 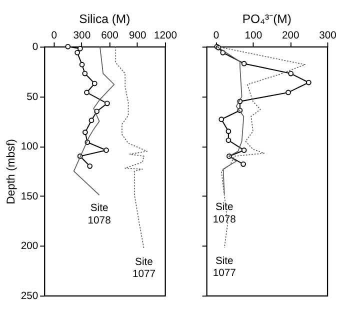 What do you see at coordinates (166, 36) in the screenshot?
I see `x-tick-label: 1200` at bounding box center [166, 36].